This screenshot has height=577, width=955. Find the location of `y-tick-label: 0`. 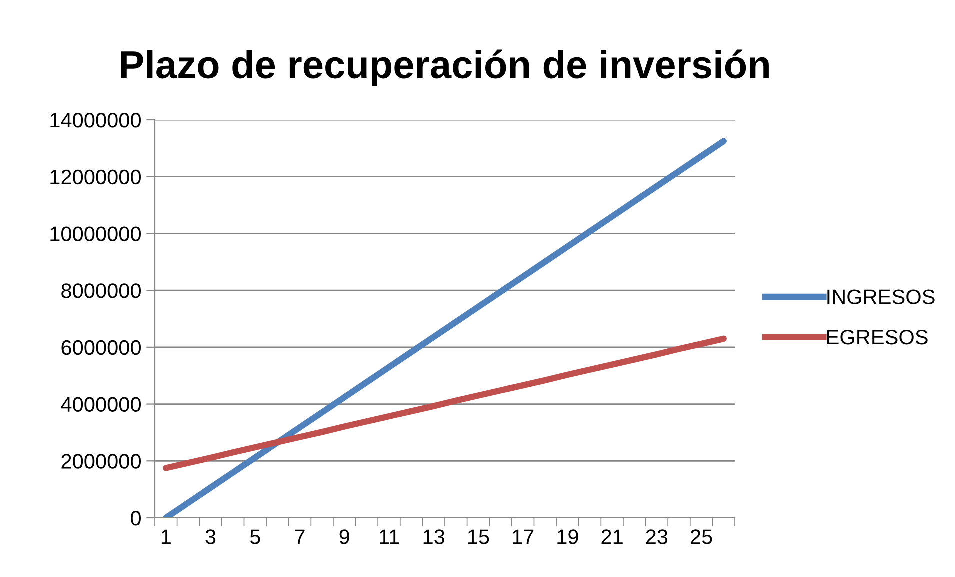

y-tick-label: 0 is located at coordinates (136, 518).